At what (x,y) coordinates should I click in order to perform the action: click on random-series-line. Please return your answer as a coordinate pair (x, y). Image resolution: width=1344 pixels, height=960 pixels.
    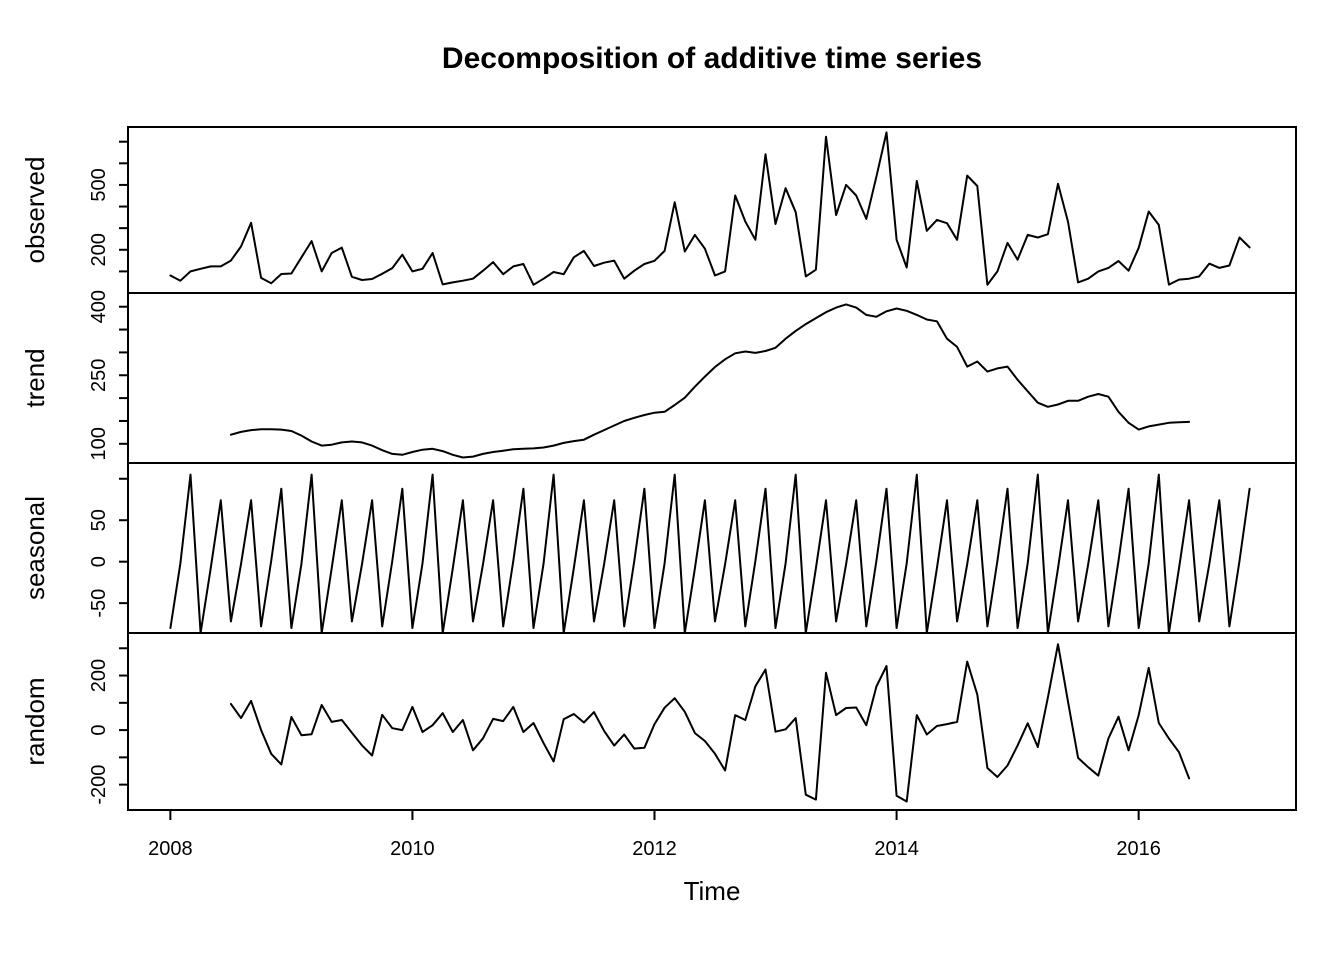
    Looking at the image, I should click on (710, 723).